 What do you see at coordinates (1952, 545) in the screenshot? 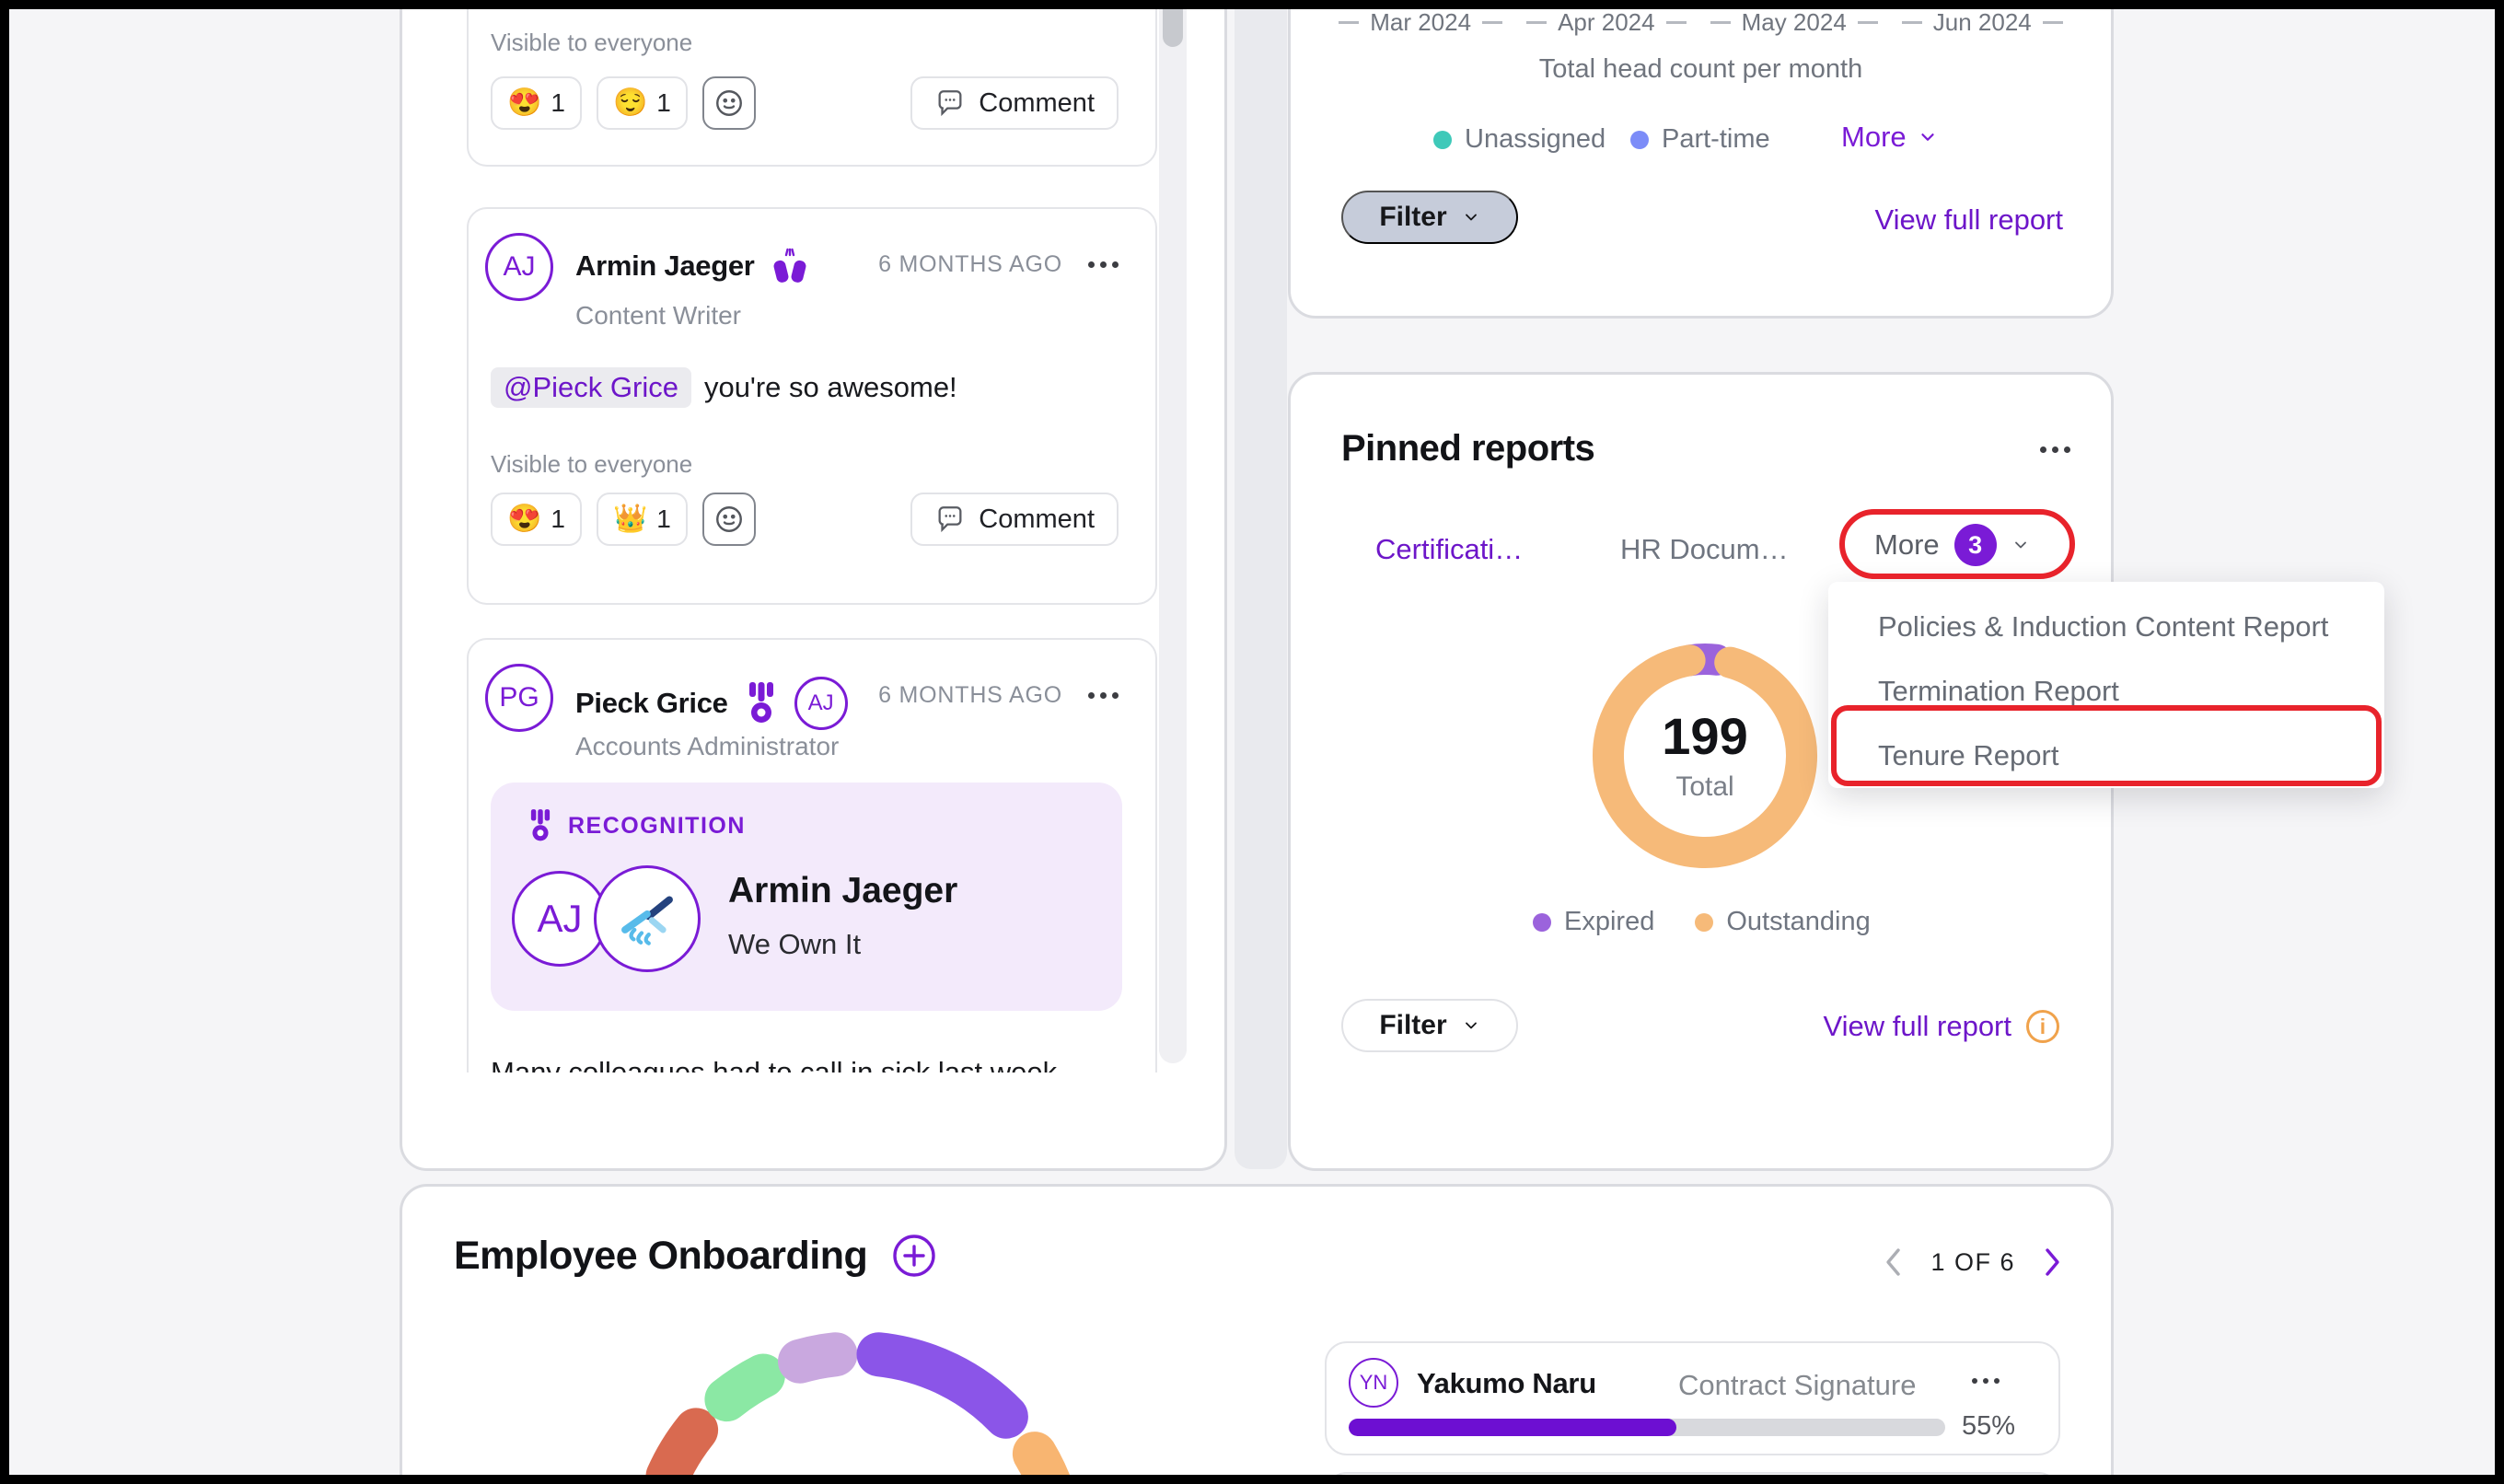
I see `tab-more-dropdown: More 3` at bounding box center [1952, 545].